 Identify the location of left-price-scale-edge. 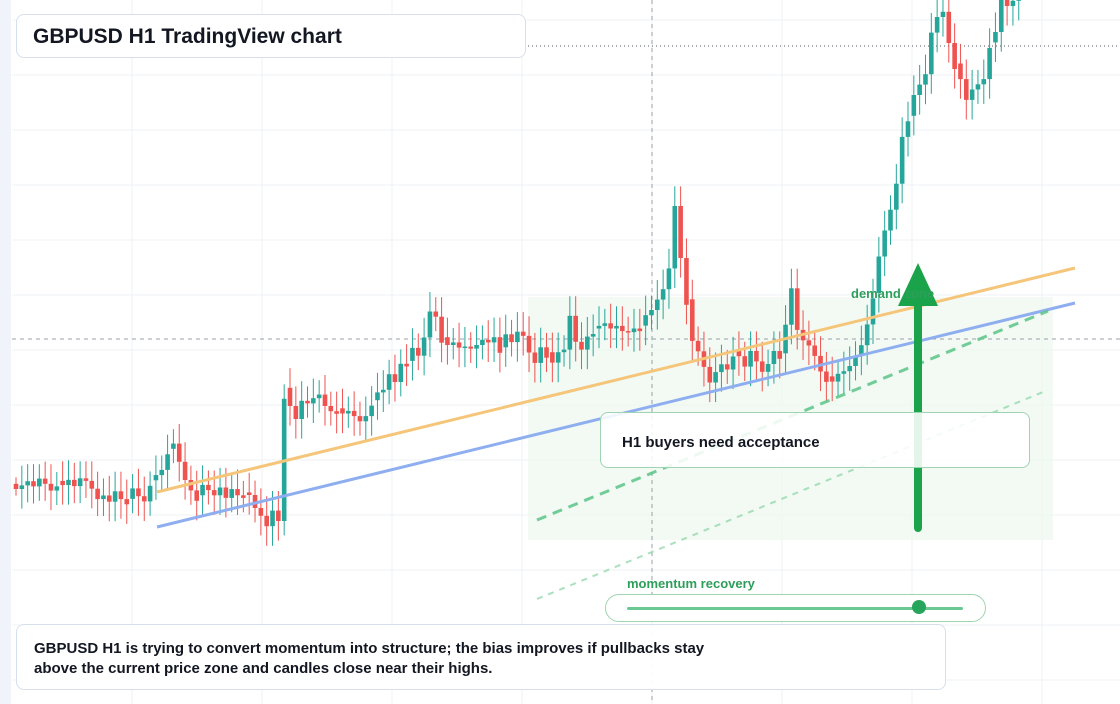
(5, 352).